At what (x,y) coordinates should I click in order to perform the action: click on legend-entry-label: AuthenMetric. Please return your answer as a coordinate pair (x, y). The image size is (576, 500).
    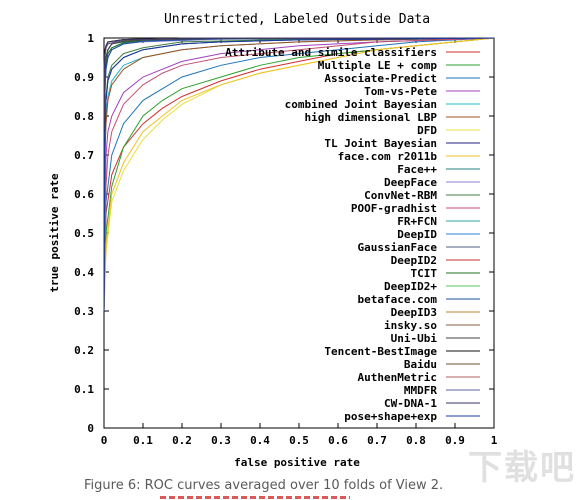
    Looking at the image, I should click on (397, 377).